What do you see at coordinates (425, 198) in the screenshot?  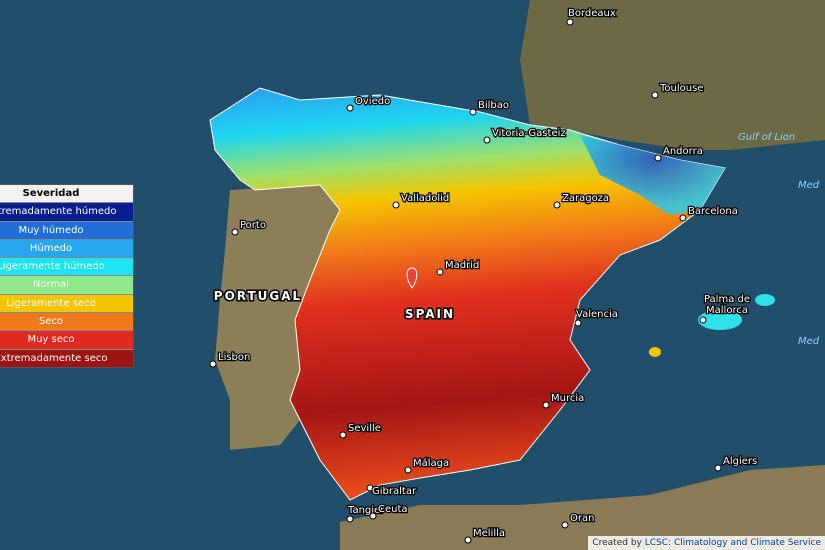 I see `place-label: Valladolid` at bounding box center [425, 198].